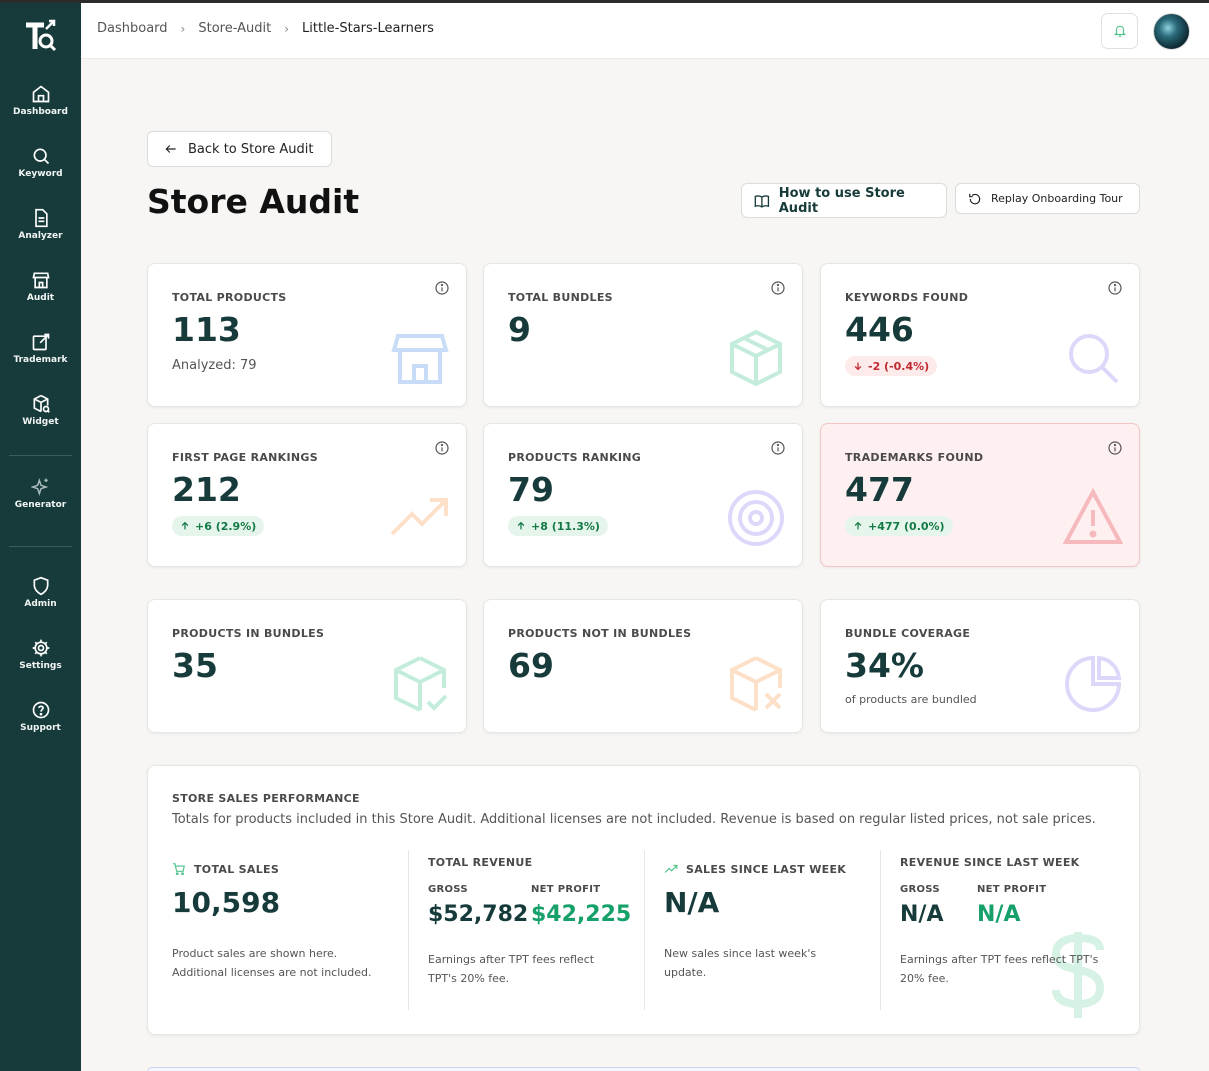  What do you see at coordinates (858, 366) in the screenshot?
I see `arrow-down-icon` at bounding box center [858, 366].